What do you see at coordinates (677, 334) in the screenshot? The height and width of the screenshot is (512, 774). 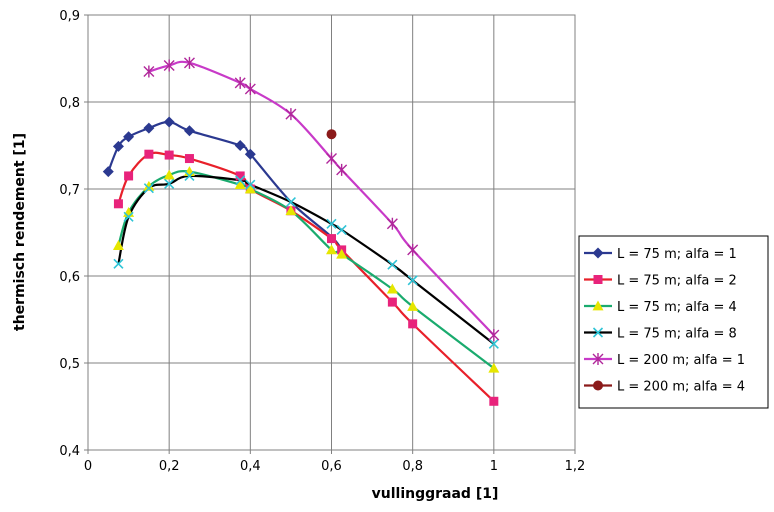 I see `legend-label: L = 75 m; alfa = 8` at bounding box center [677, 334].